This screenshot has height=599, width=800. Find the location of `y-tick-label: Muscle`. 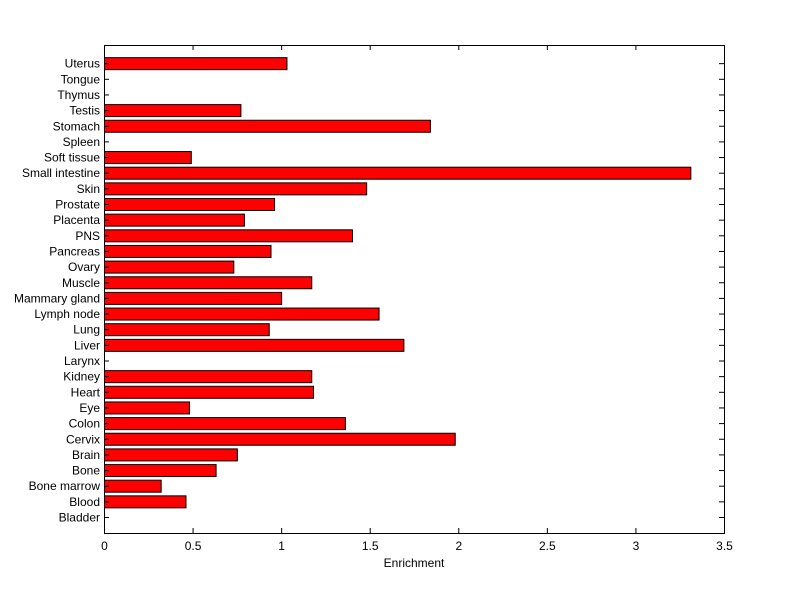

y-tick-label: Muscle is located at coordinates (81, 283).